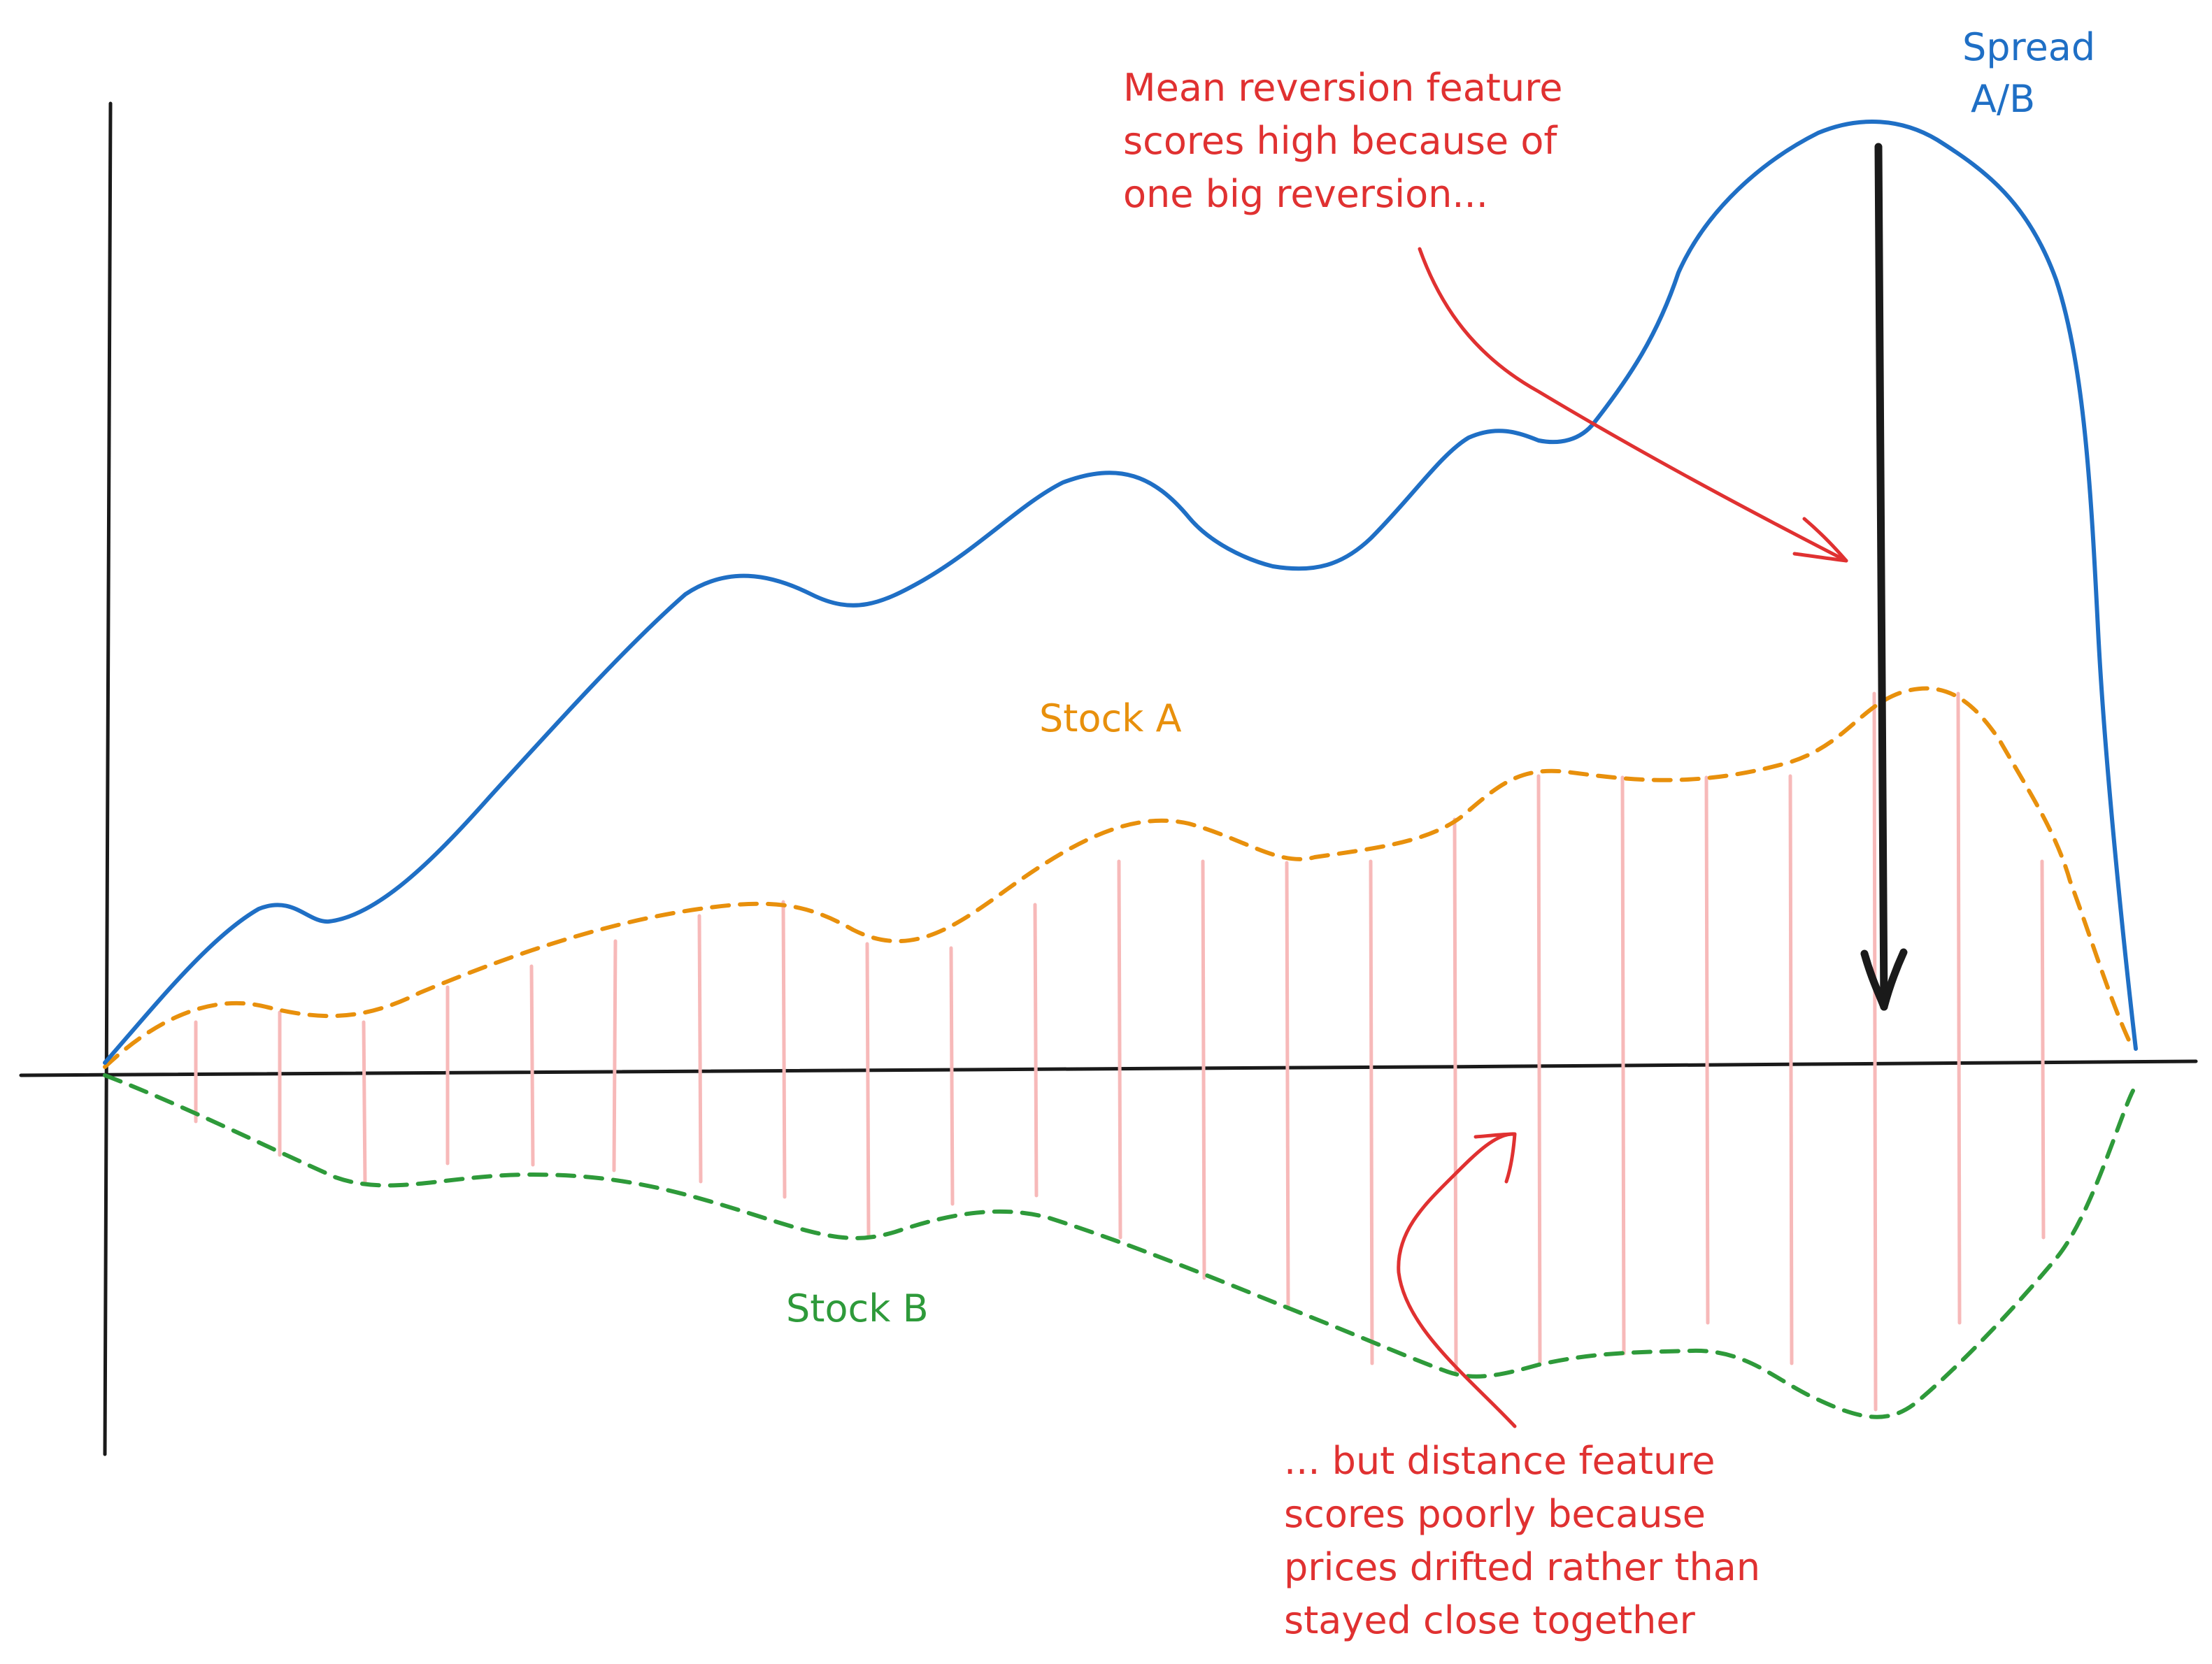 This screenshot has height=1664, width=2212. What do you see at coordinates (857, 1308) in the screenshot?
I see `stock-b-label: Stock B` at bounding box center [857, 1308].